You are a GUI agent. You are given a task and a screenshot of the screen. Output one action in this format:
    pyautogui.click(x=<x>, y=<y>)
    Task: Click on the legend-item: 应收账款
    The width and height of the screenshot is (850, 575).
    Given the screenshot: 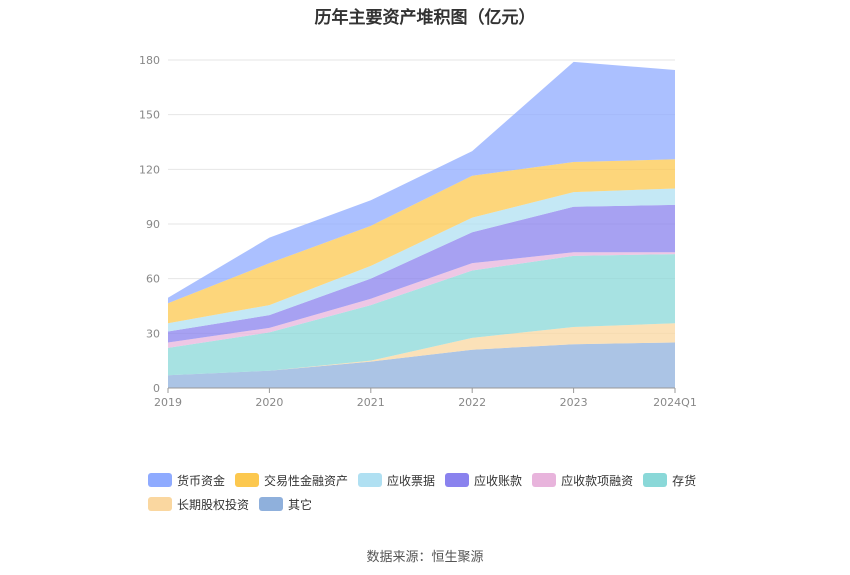 What is the action you would take?
    pyautogui.click(x=483, y=480)
    